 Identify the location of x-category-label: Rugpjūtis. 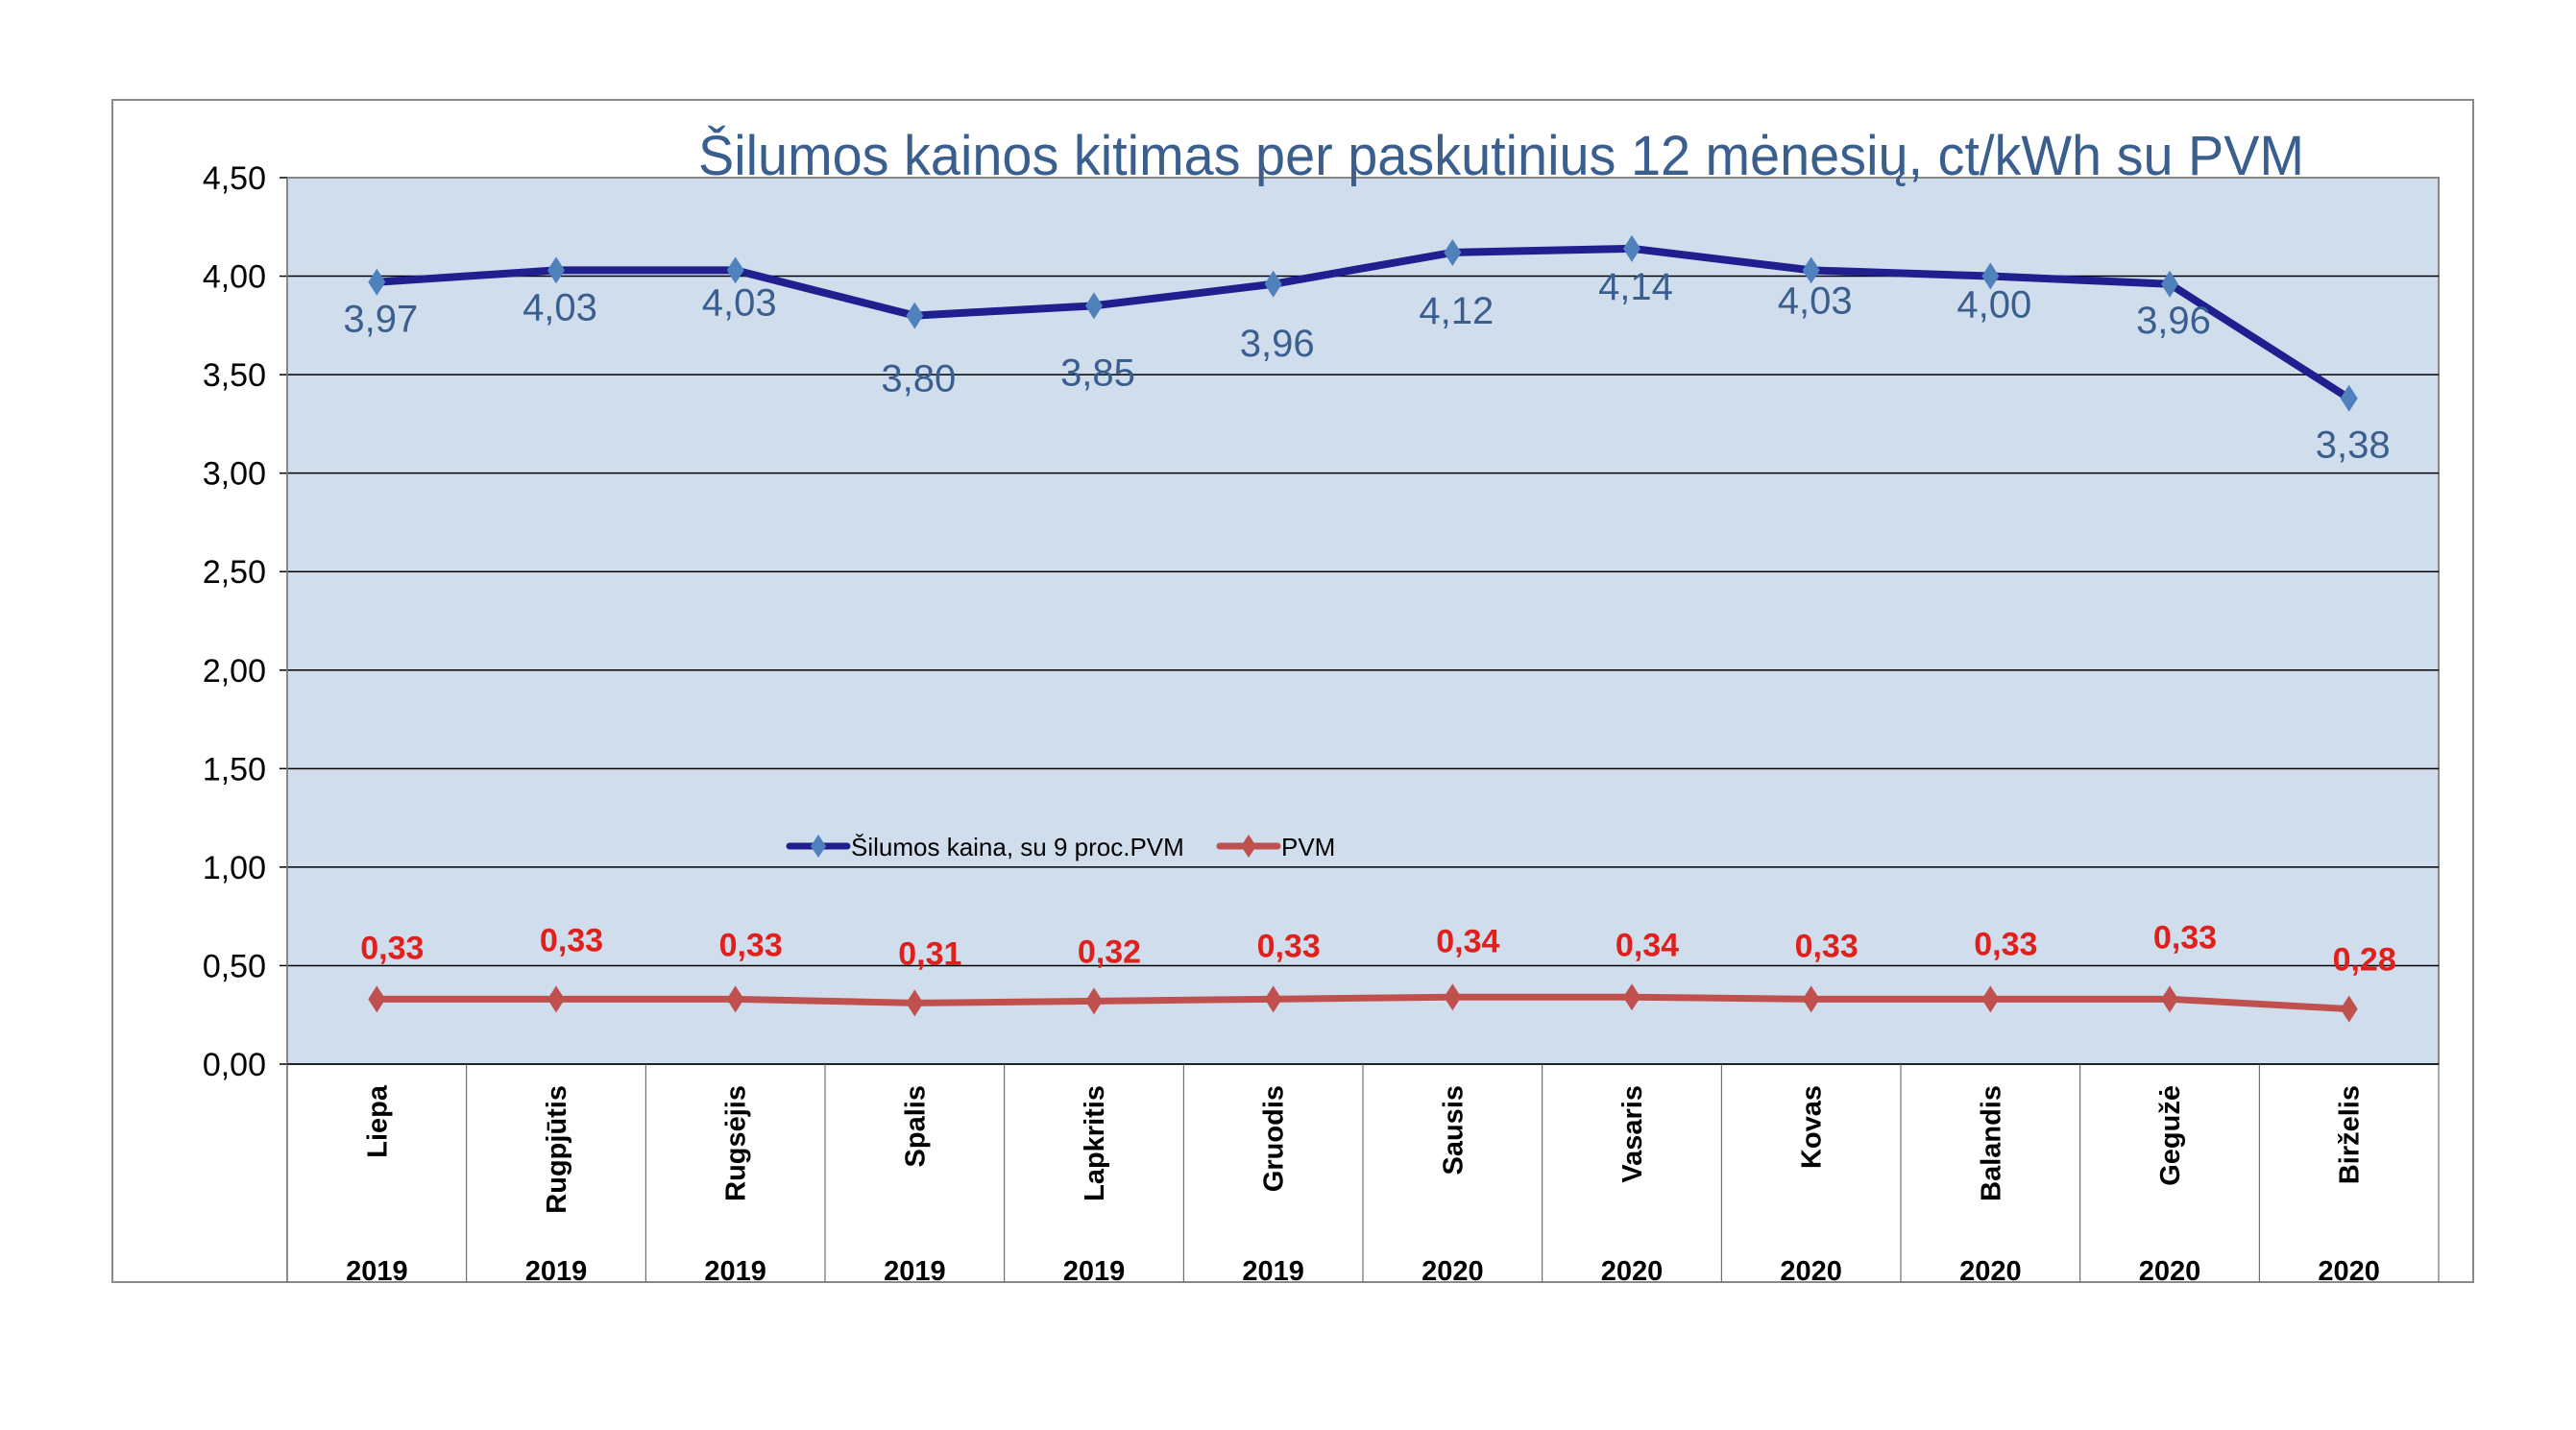
(557, 1149).